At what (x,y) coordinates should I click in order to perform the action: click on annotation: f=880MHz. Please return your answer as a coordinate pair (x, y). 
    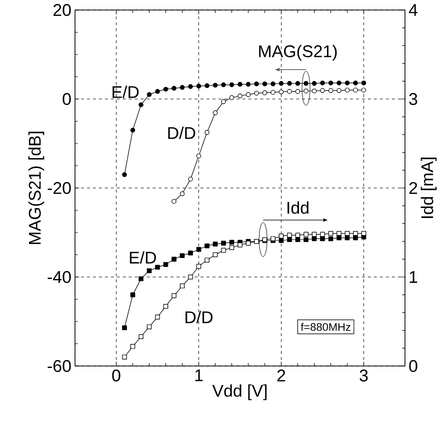
    Looking at the image, I should click on (325, 326).